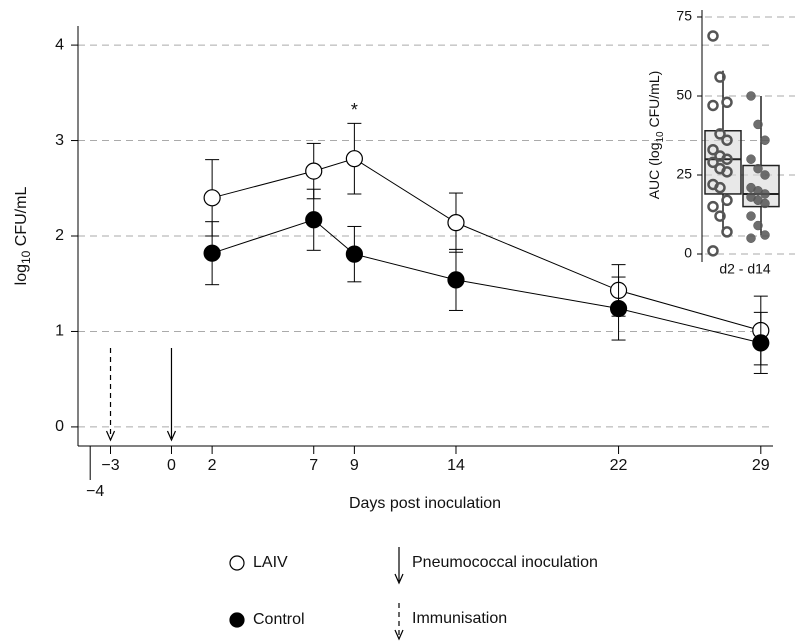  What do you see at coordinates (684, 95) in the screenshot?
I see `y-tick-label: 50` at bounding box center [684, 95].